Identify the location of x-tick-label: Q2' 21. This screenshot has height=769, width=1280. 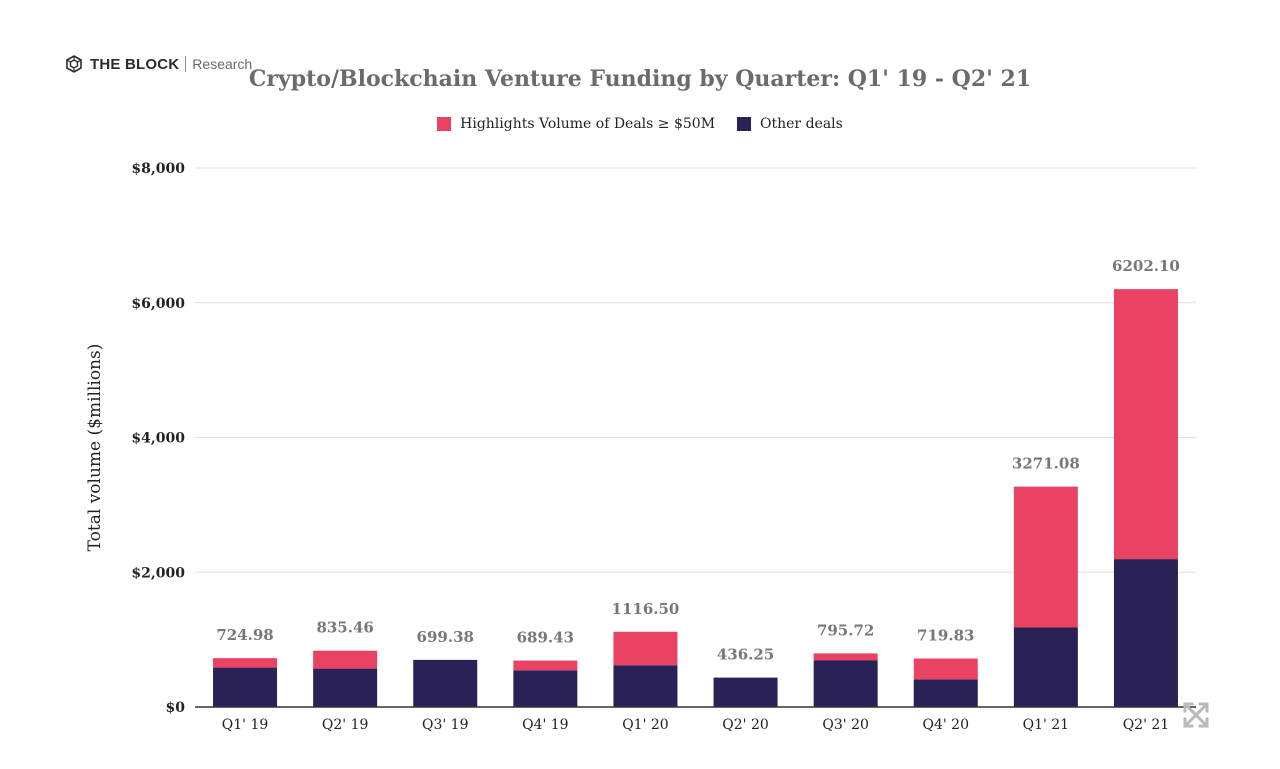
(1146, 725).